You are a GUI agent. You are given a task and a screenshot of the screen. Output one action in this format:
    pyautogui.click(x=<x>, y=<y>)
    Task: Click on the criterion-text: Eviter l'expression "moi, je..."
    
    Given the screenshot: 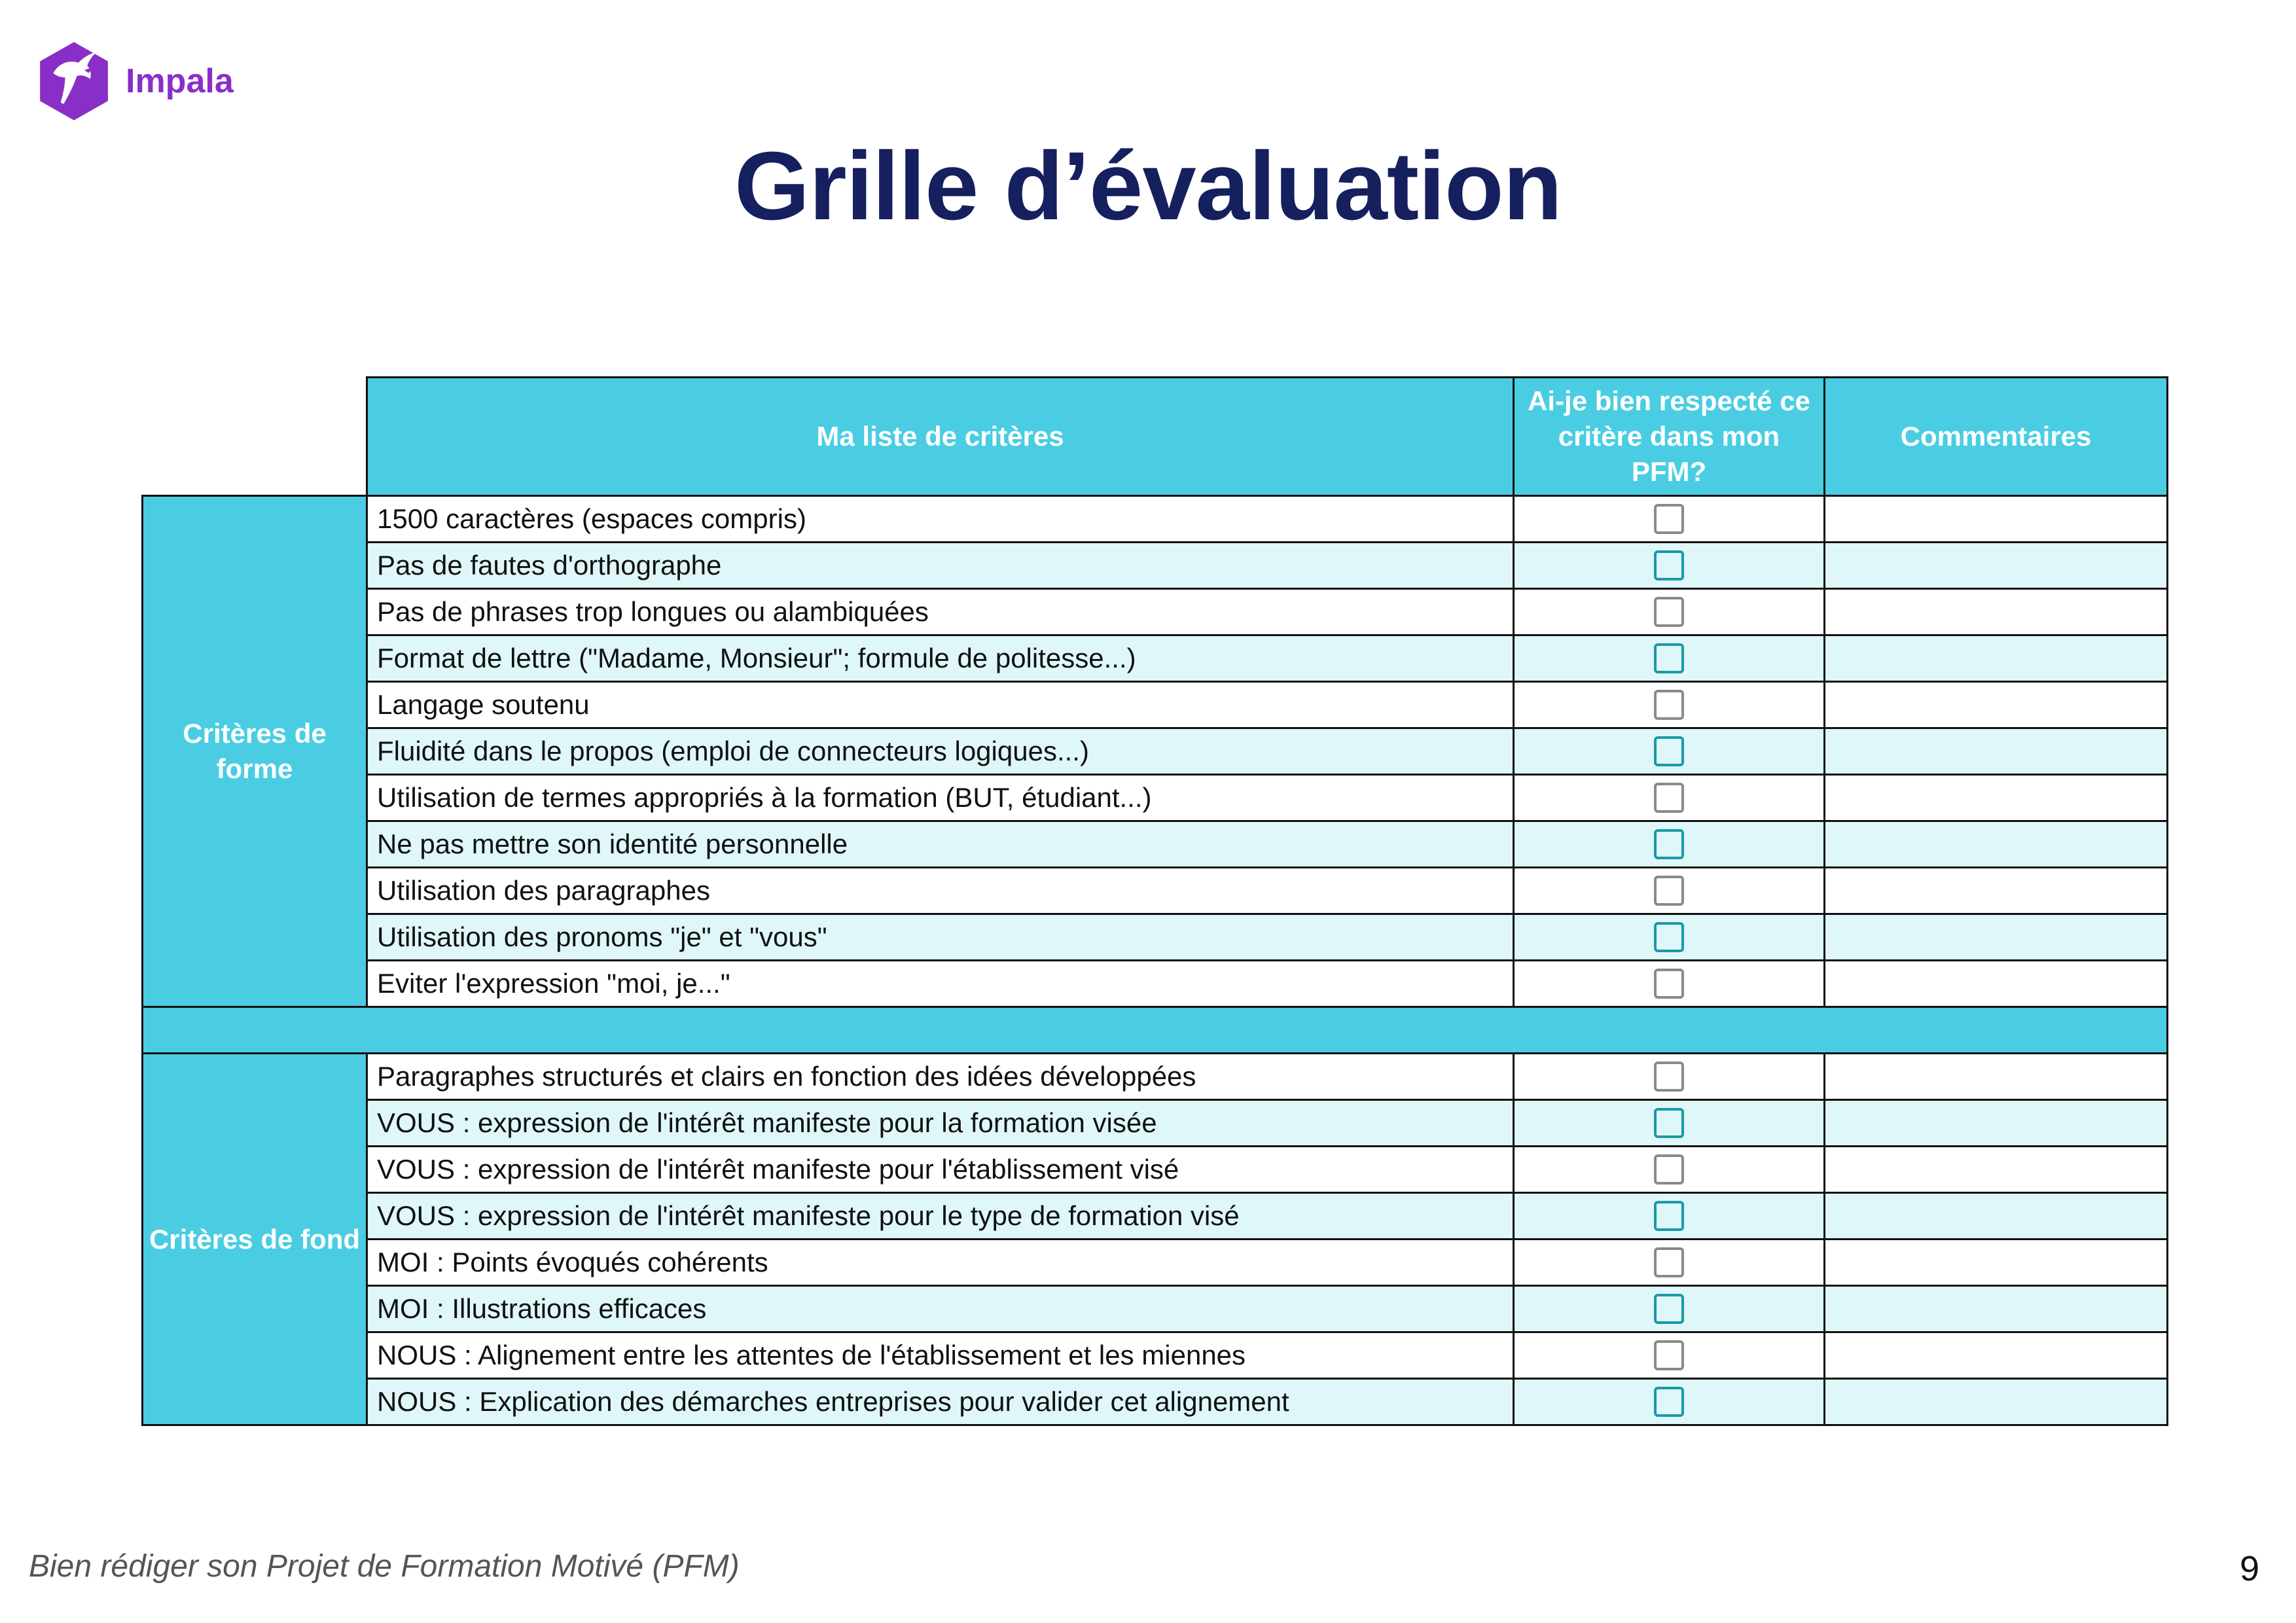 What is the action you would take?
    pyautogui.click(x=940, y=983)
    